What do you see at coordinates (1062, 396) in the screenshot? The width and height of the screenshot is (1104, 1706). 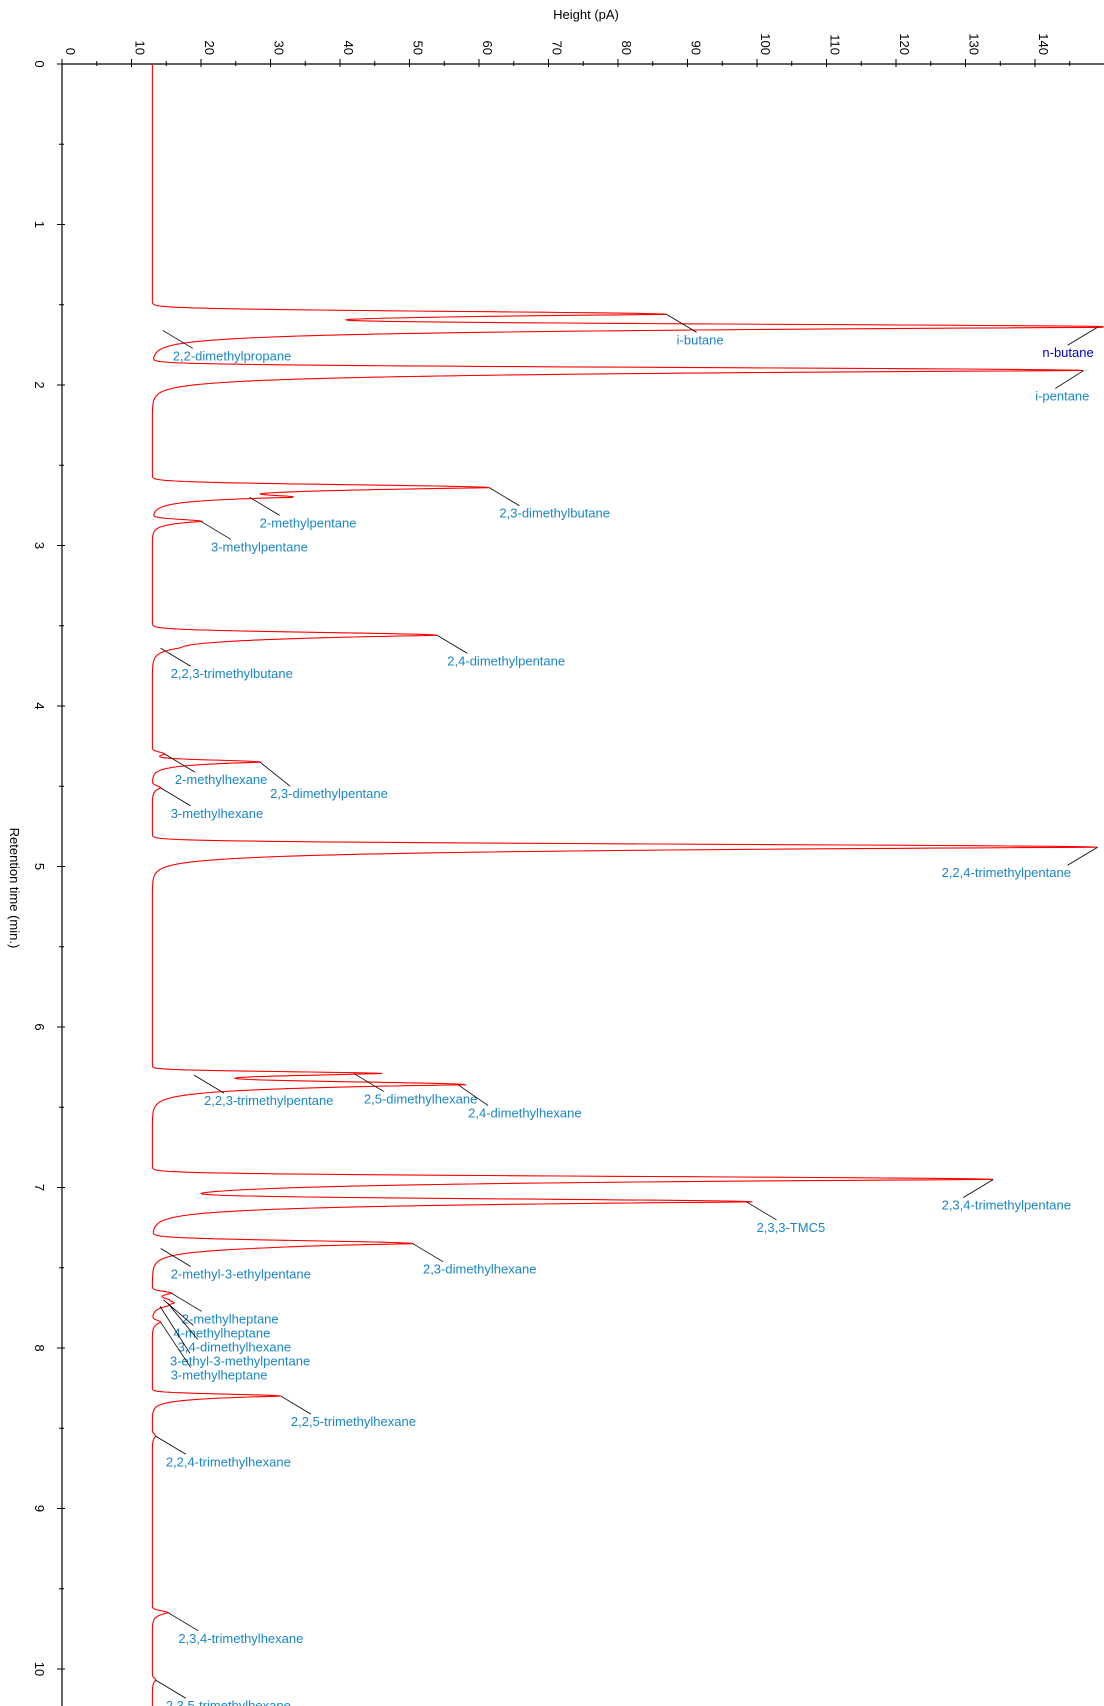 I see `peak-label: i-pentane` at bounding box center [1062, 396].